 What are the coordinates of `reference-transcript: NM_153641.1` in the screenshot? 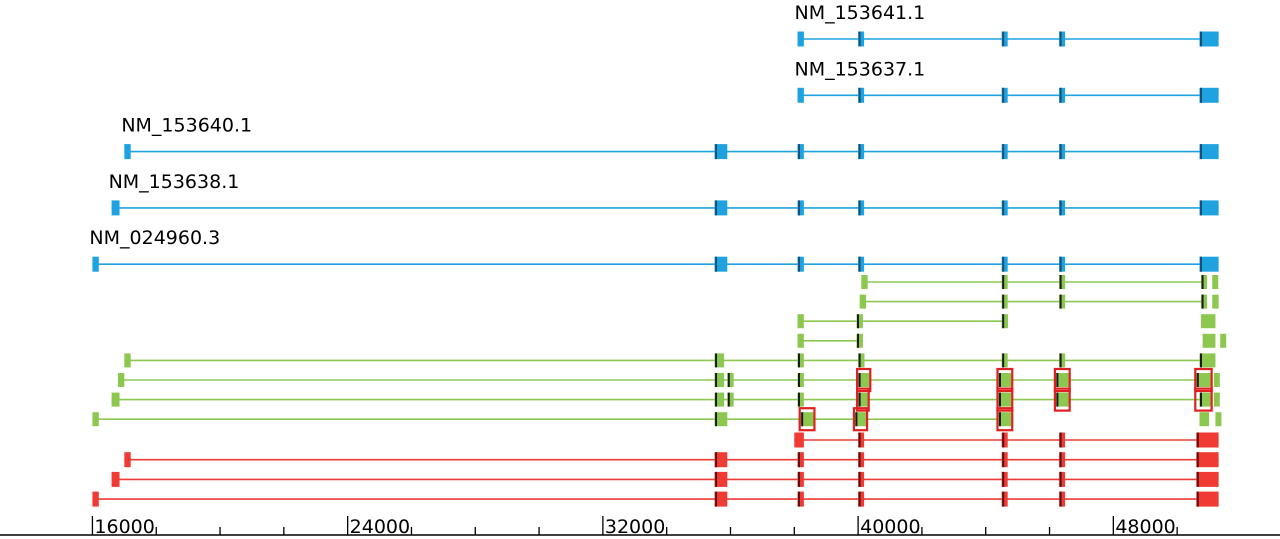 It's located at (1006, 24).